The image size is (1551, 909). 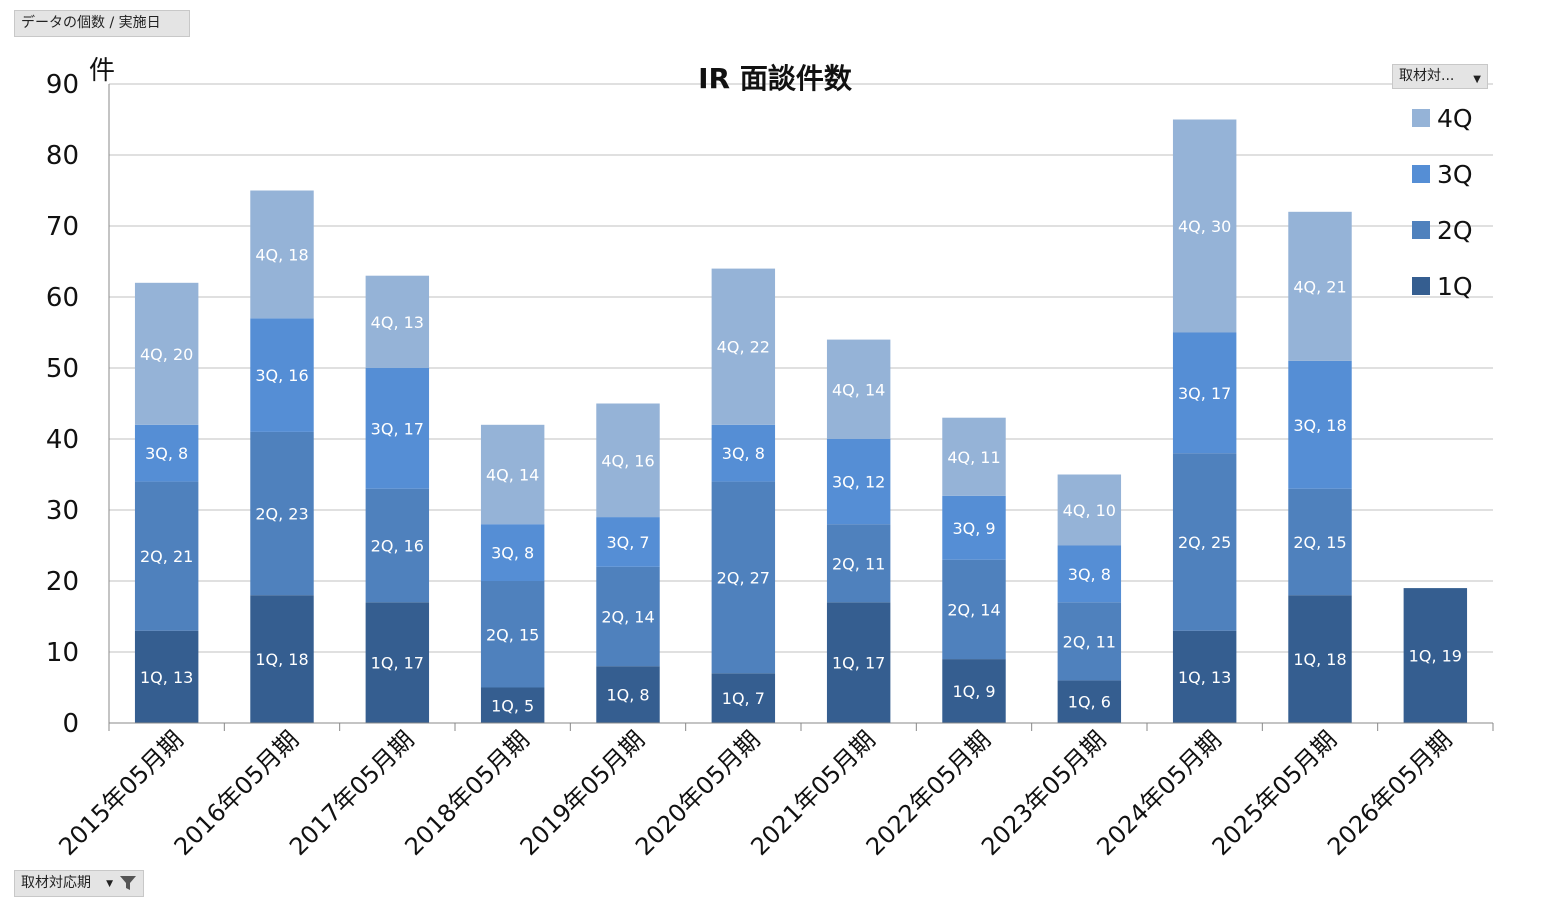 I want to click on data-label: 4Q, 21, so click(x=1319, y=286).